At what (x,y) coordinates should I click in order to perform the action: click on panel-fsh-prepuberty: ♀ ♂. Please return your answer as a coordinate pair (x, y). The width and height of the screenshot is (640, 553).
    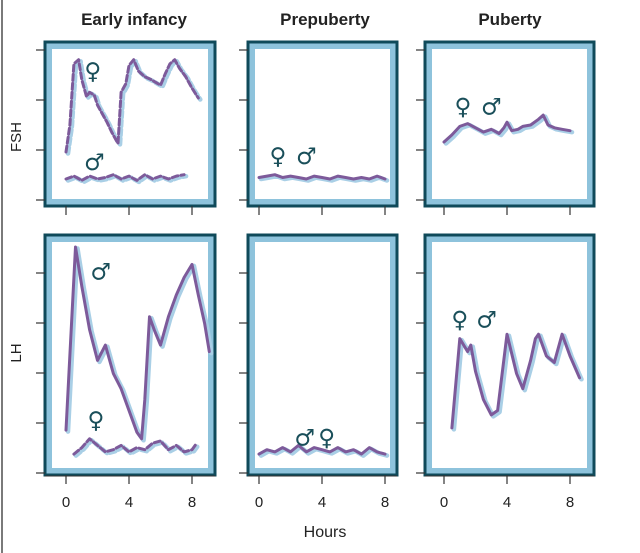
    Looking at the image, I should click on (319, 127).